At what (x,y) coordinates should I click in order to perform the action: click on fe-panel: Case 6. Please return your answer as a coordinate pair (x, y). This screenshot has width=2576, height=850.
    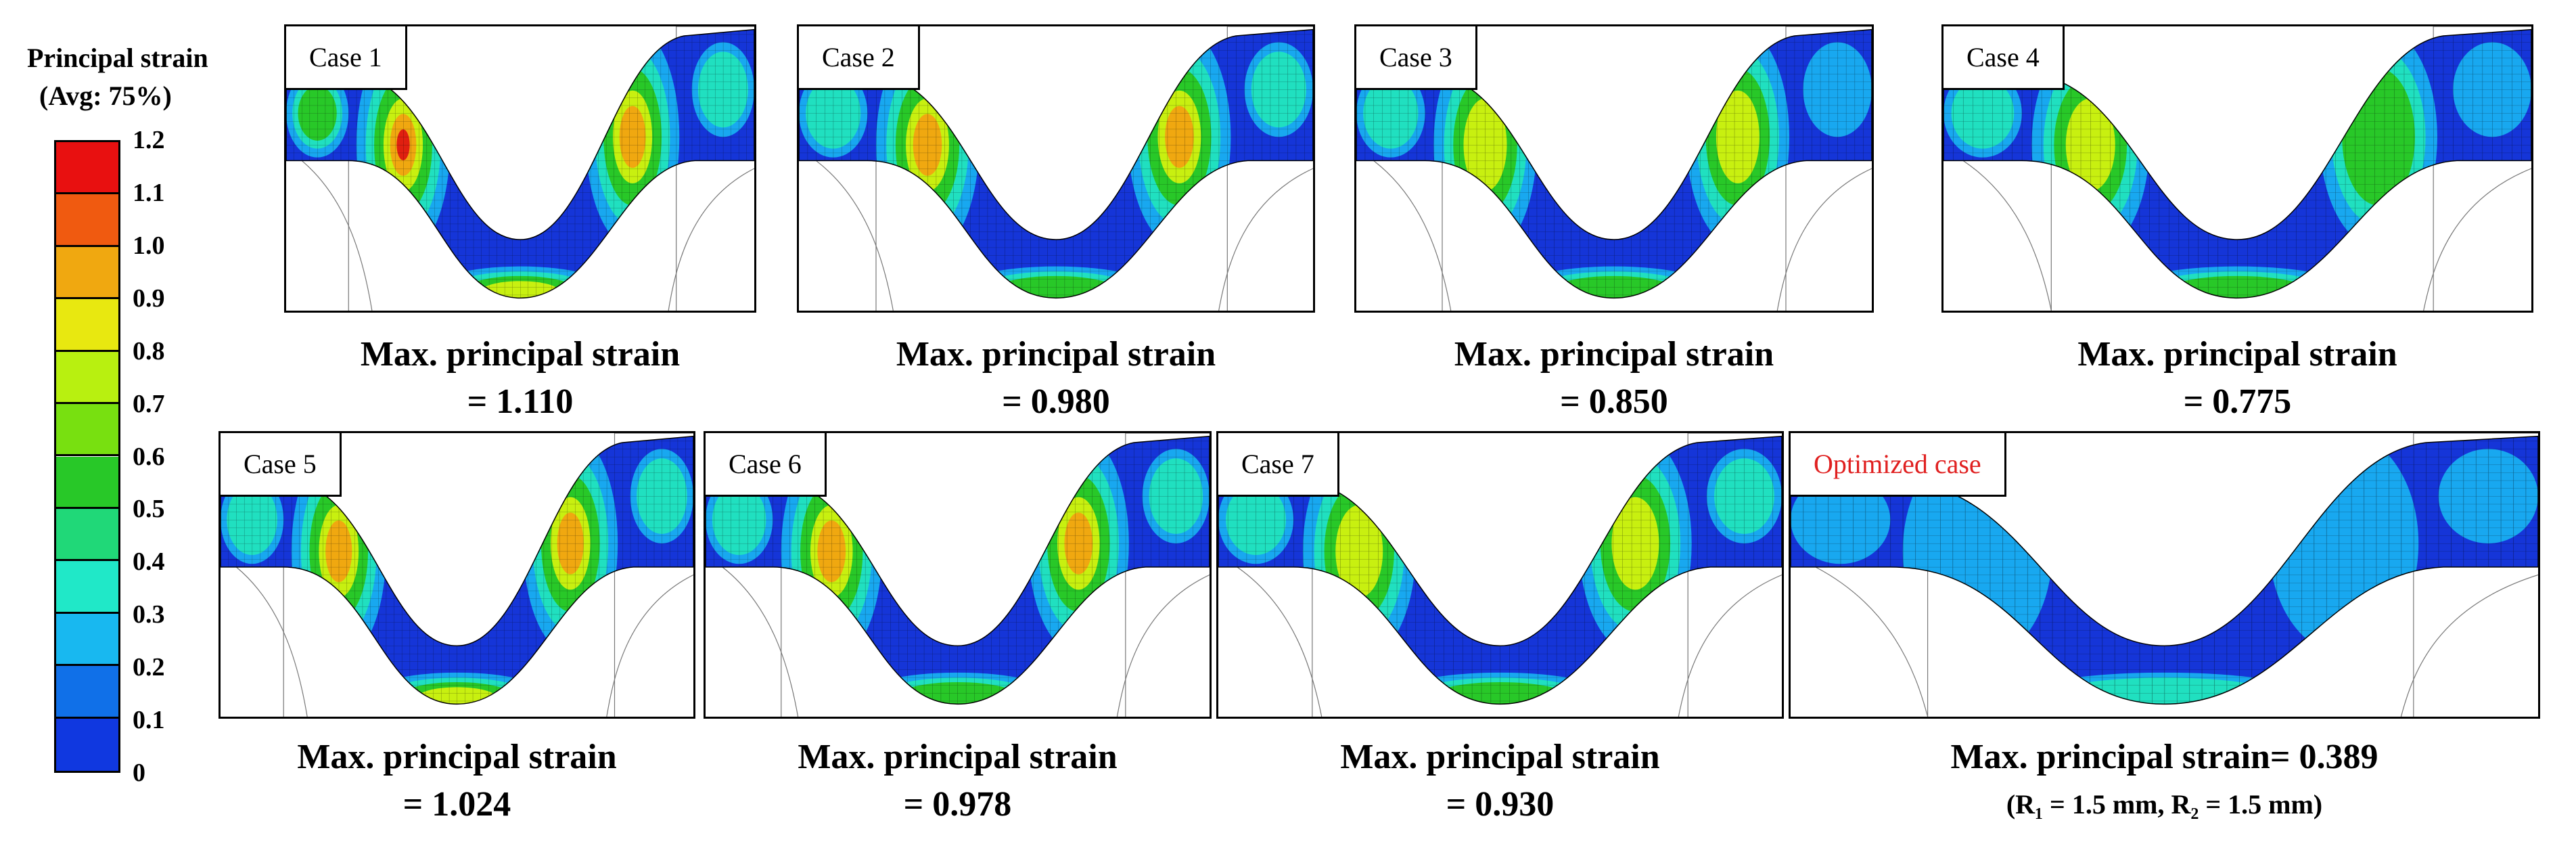
    Looking at the image, I should click on (958, 575).